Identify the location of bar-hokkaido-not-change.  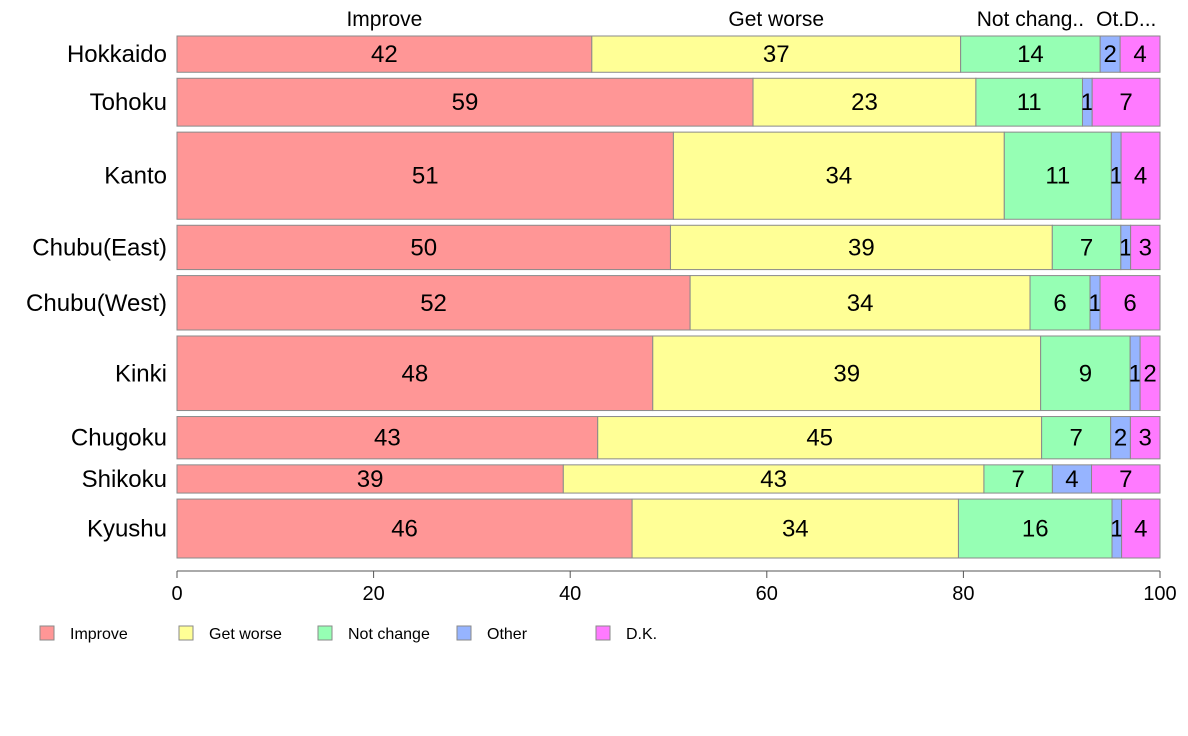
(1030, 54).